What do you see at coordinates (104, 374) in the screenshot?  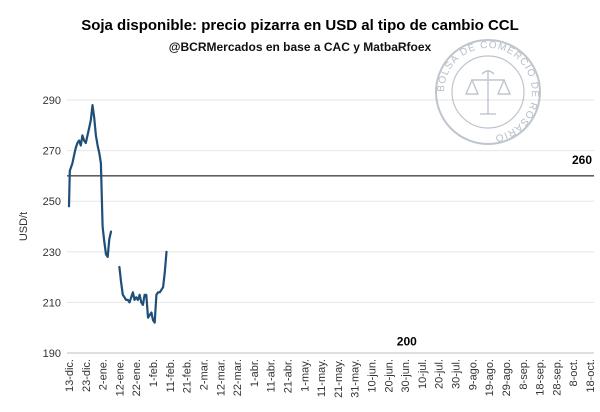 I see `x-tick-label: 2-ene.` at bounding box center [104, 374].